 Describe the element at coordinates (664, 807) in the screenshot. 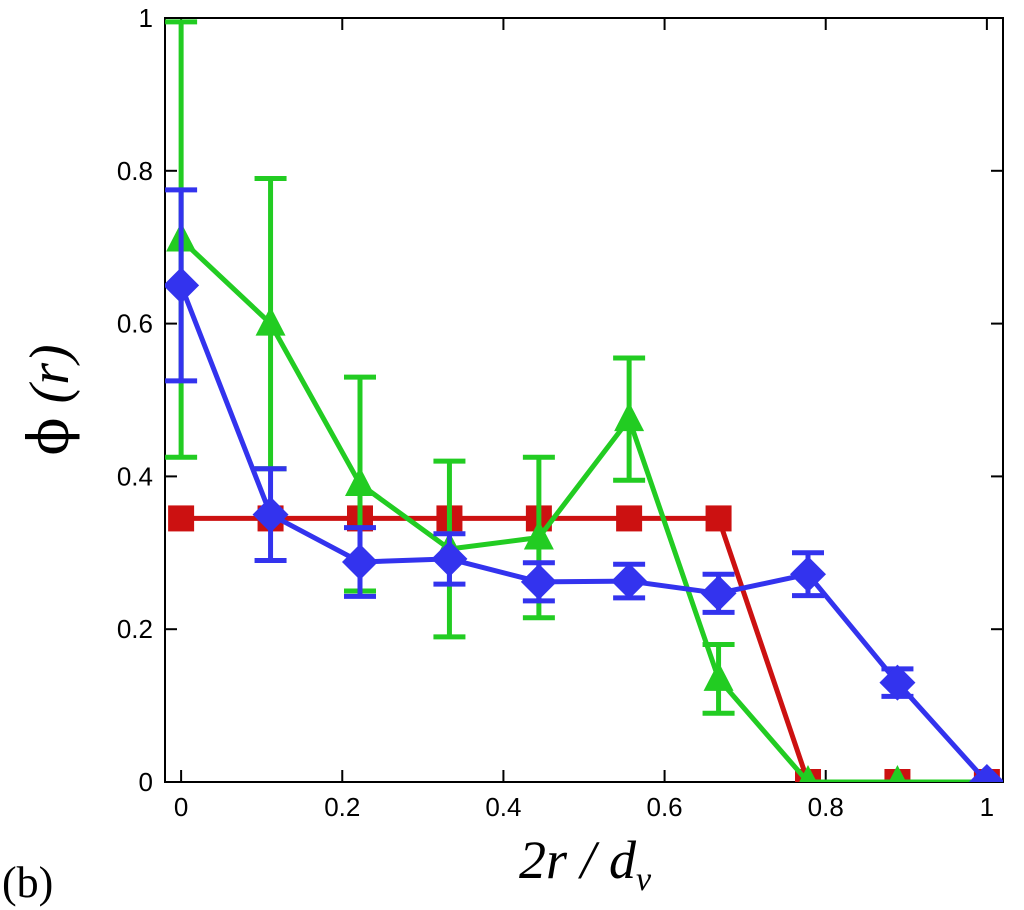

I see `x-tick-label: 0.6` at that location.